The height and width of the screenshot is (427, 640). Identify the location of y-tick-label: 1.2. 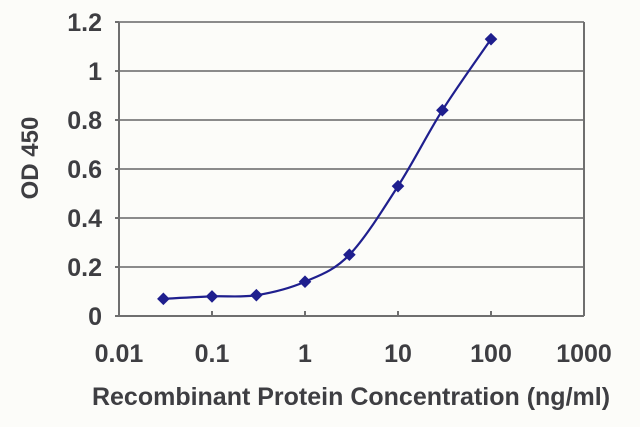
(84, 23).